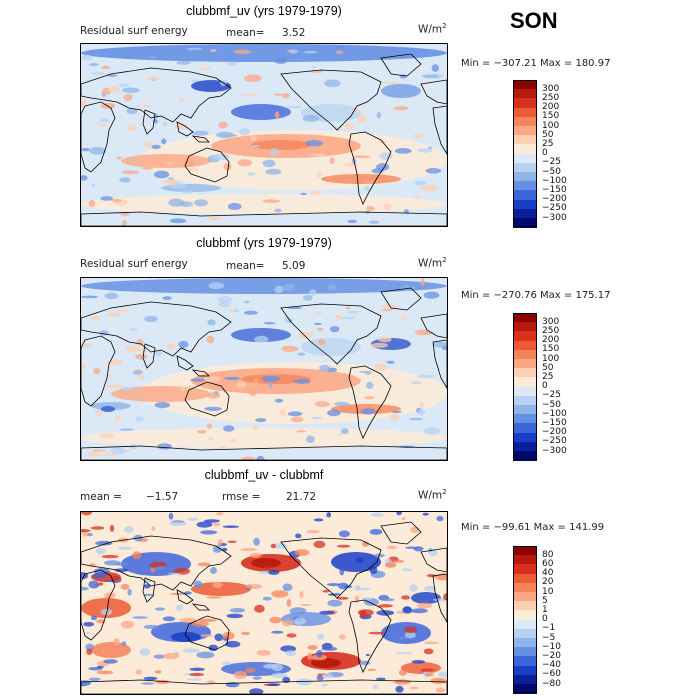 The image size is (700, 700). What do you see at coordinates (551, 674) in the screenshot?
I see `colorbar-tick-label: −60` at bounding box center [551, 674].